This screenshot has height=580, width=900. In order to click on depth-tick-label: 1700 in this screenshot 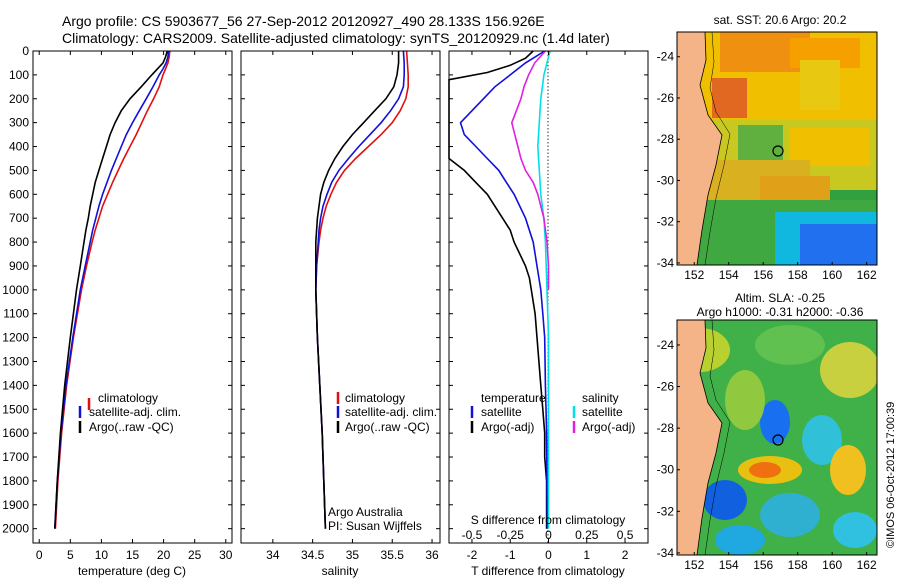, I will do `click(15, 457)`.